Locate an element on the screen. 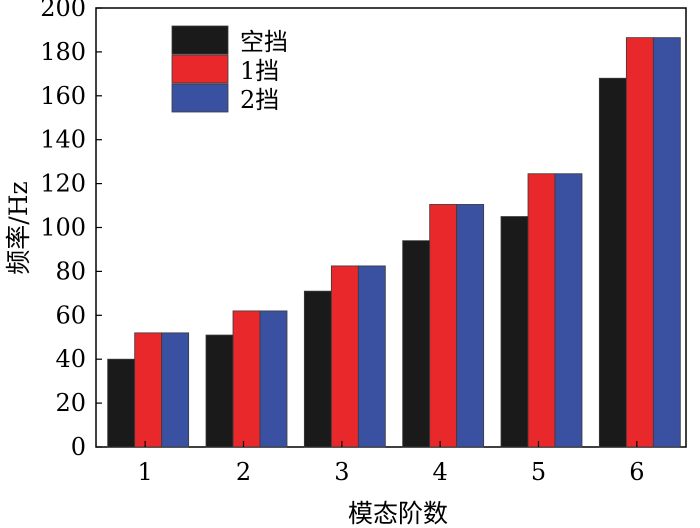 This screenshot has width=700, height=528. x-tick-label: 2 is located at coordinates (243, 472).